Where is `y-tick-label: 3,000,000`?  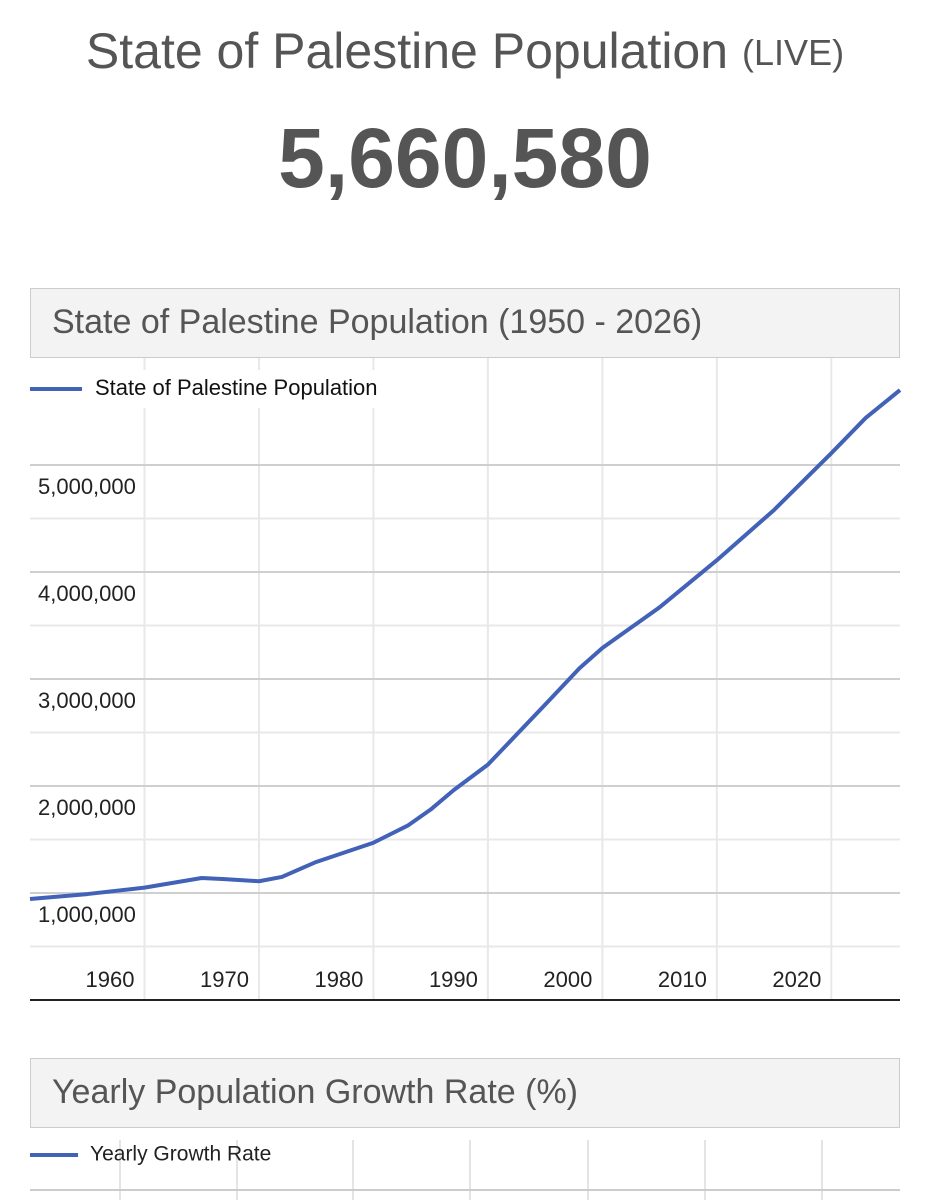
y-tick-label: 3,000,000 is located at coordinates (87, 700).